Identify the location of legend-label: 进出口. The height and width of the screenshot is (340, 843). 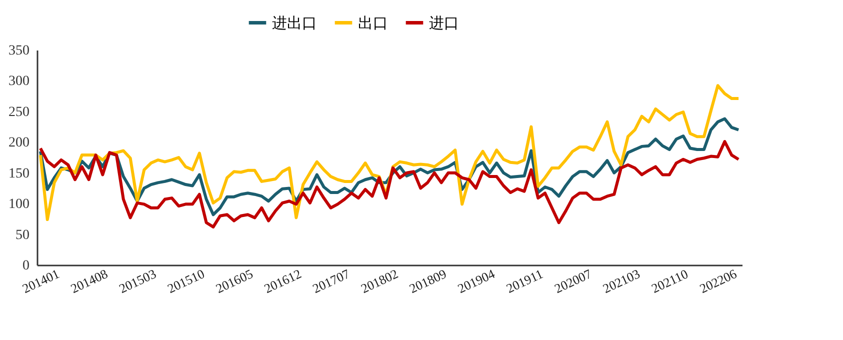
(294, 23).